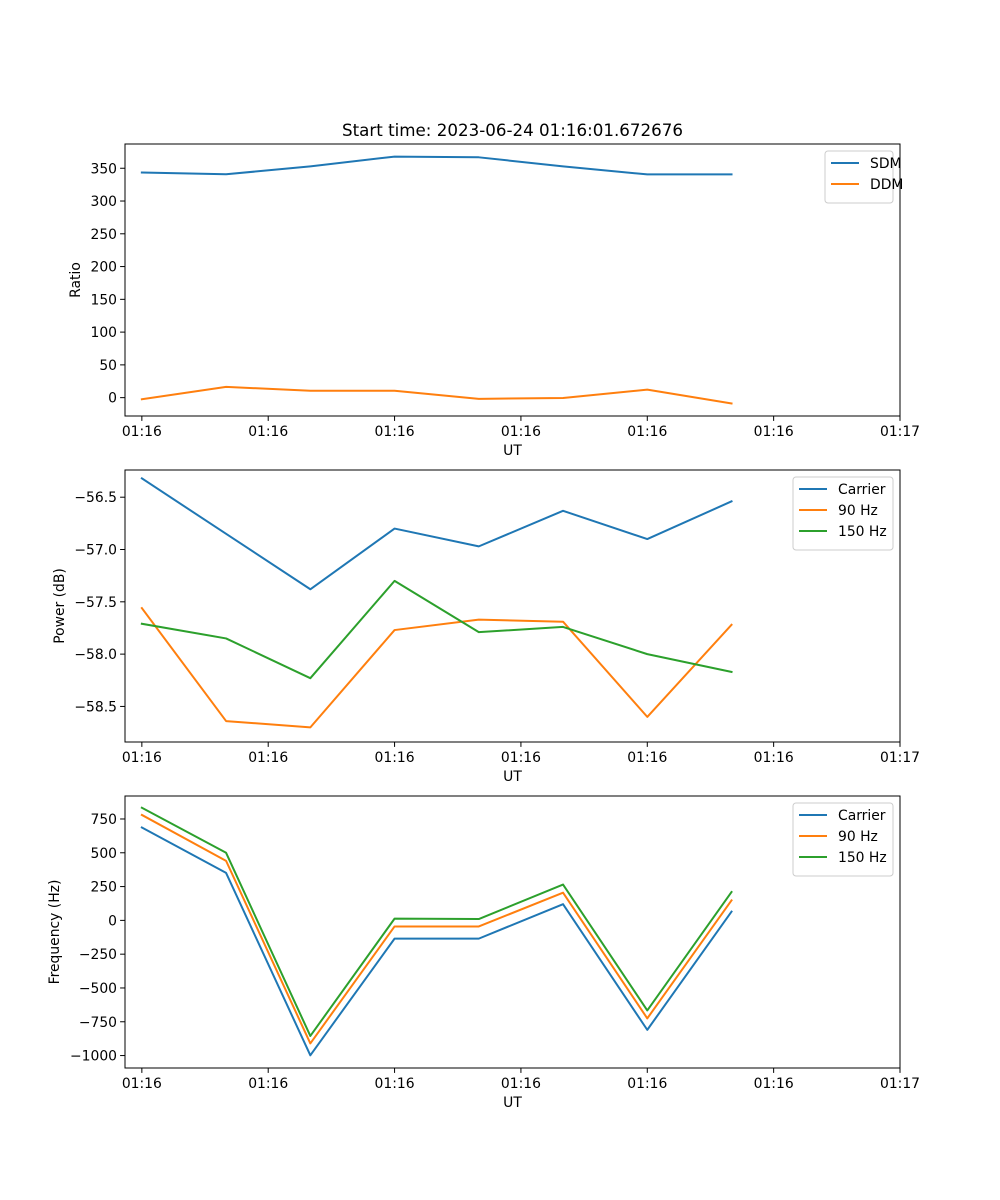  I want to click on y-tick-label: 50, so click(108, 366).